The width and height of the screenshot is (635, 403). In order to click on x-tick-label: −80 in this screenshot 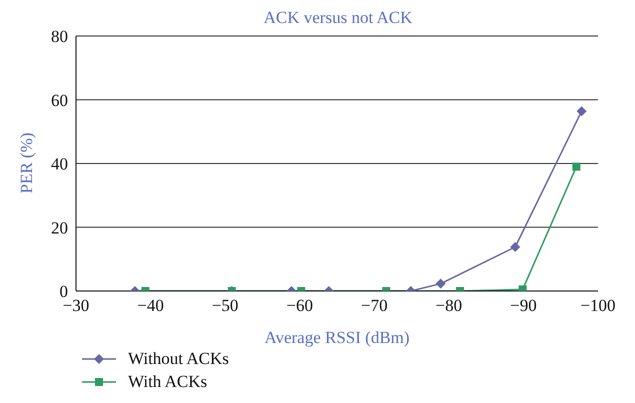, I will do `click(449, 306)`.